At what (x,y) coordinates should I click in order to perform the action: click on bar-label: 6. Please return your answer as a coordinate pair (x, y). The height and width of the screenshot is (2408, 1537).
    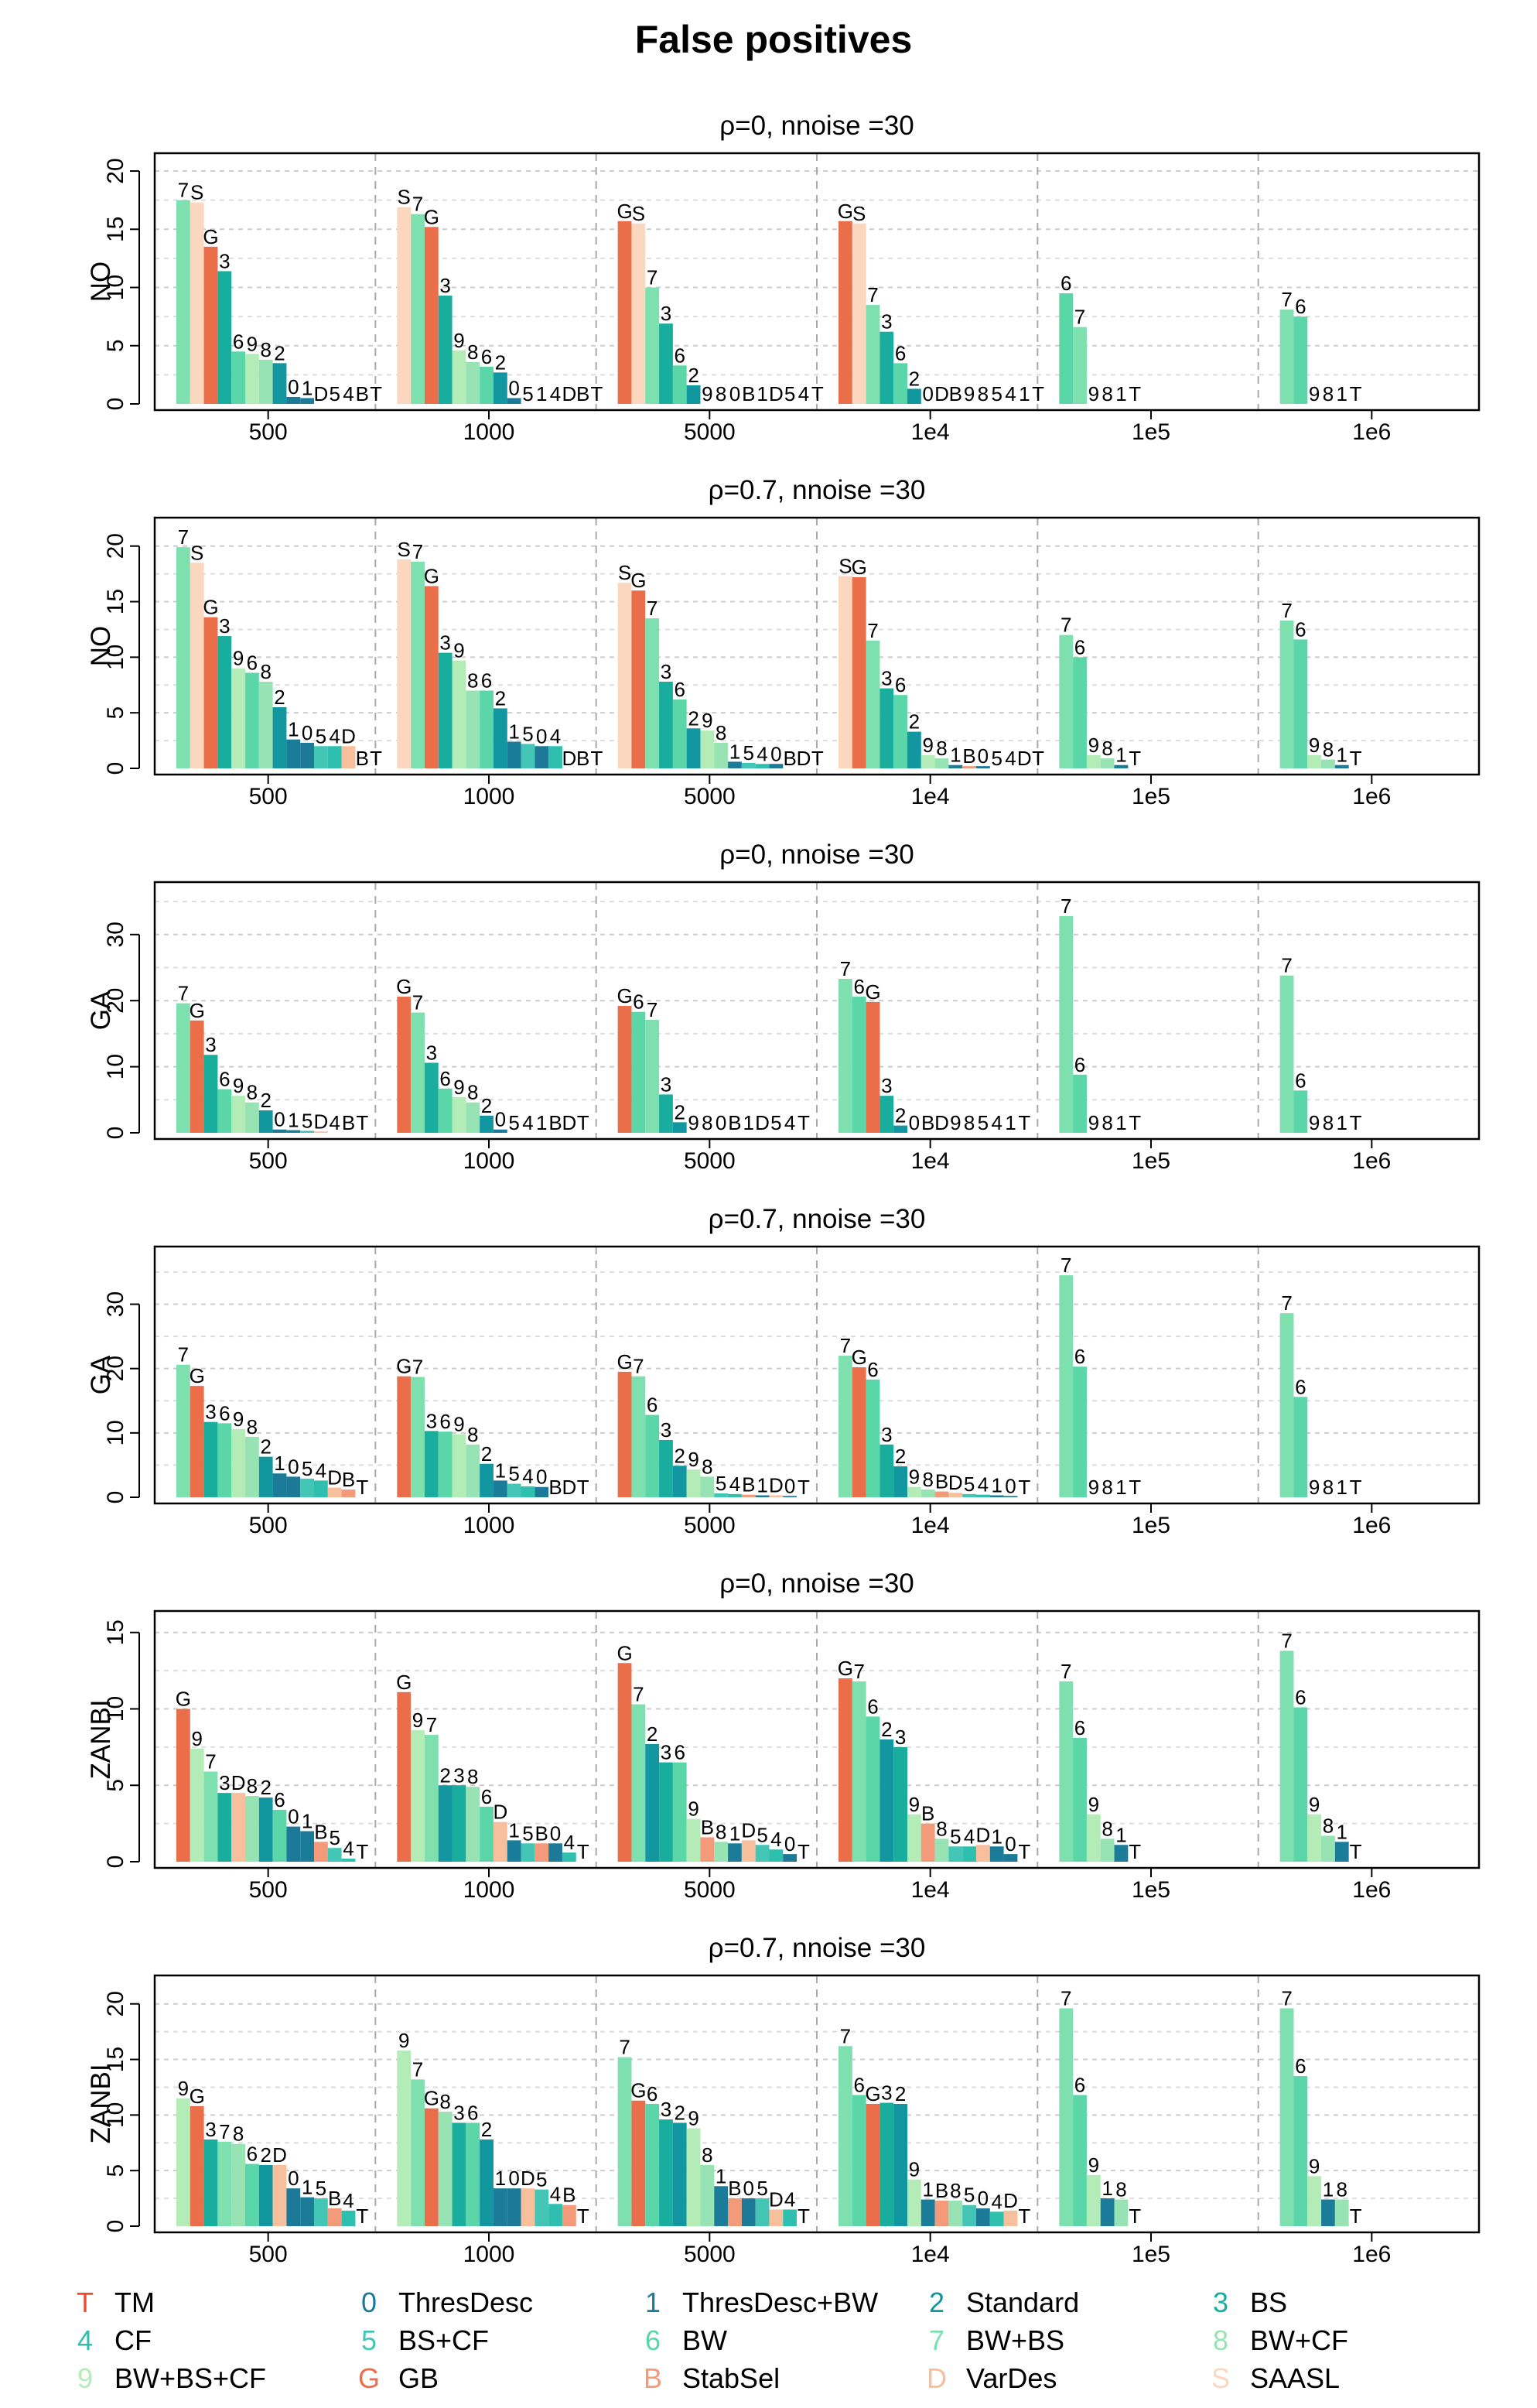
    Looking at the image, I should click on (1300, 306).